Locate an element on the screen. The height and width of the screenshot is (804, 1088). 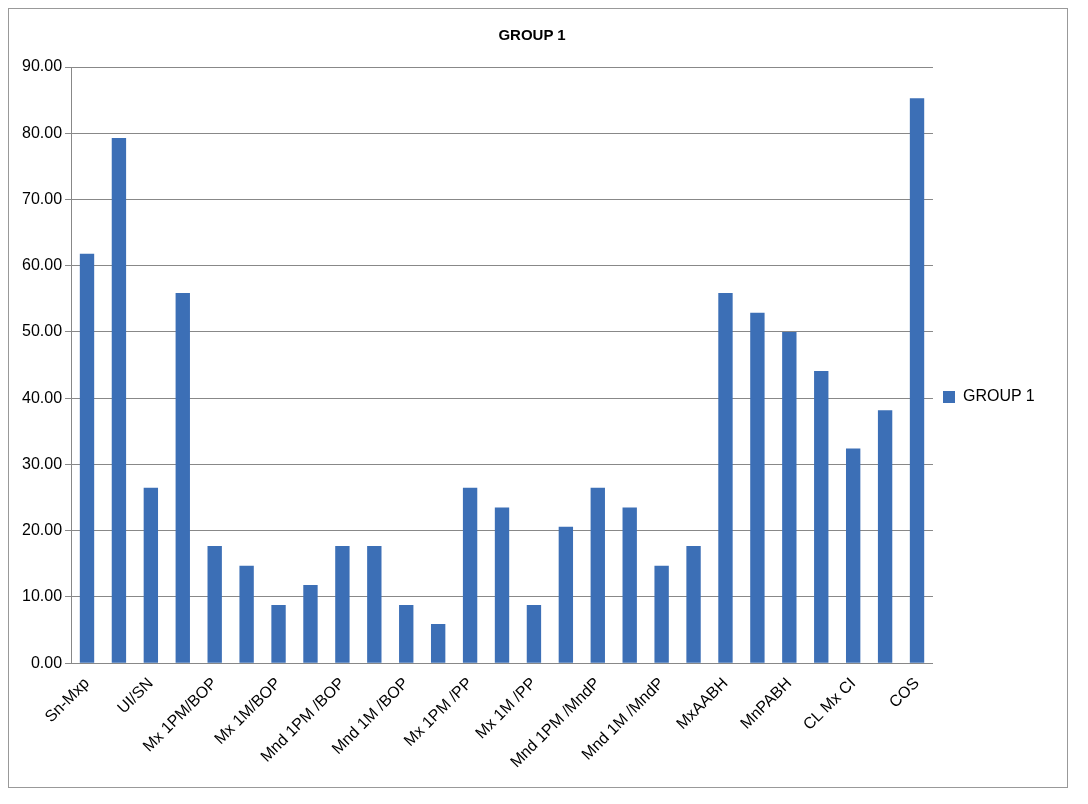
y-tick-label: 80.00 is located at coordinates (42, 132).